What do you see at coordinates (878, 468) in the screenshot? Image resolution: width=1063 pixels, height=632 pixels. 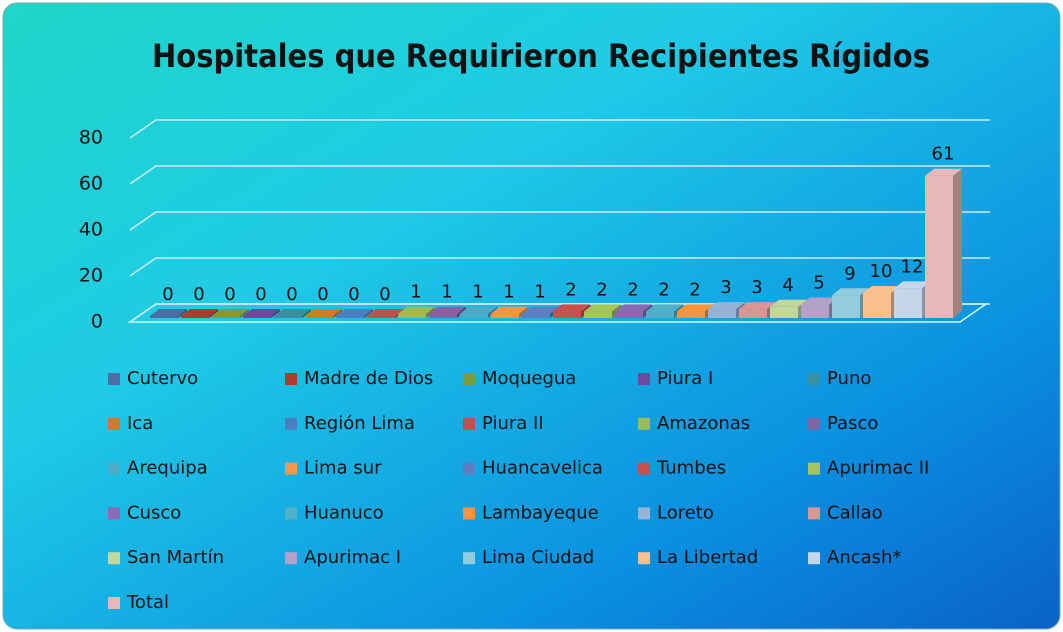 I see `legend-label: Apurimac II` at bounding box center [878, 468].